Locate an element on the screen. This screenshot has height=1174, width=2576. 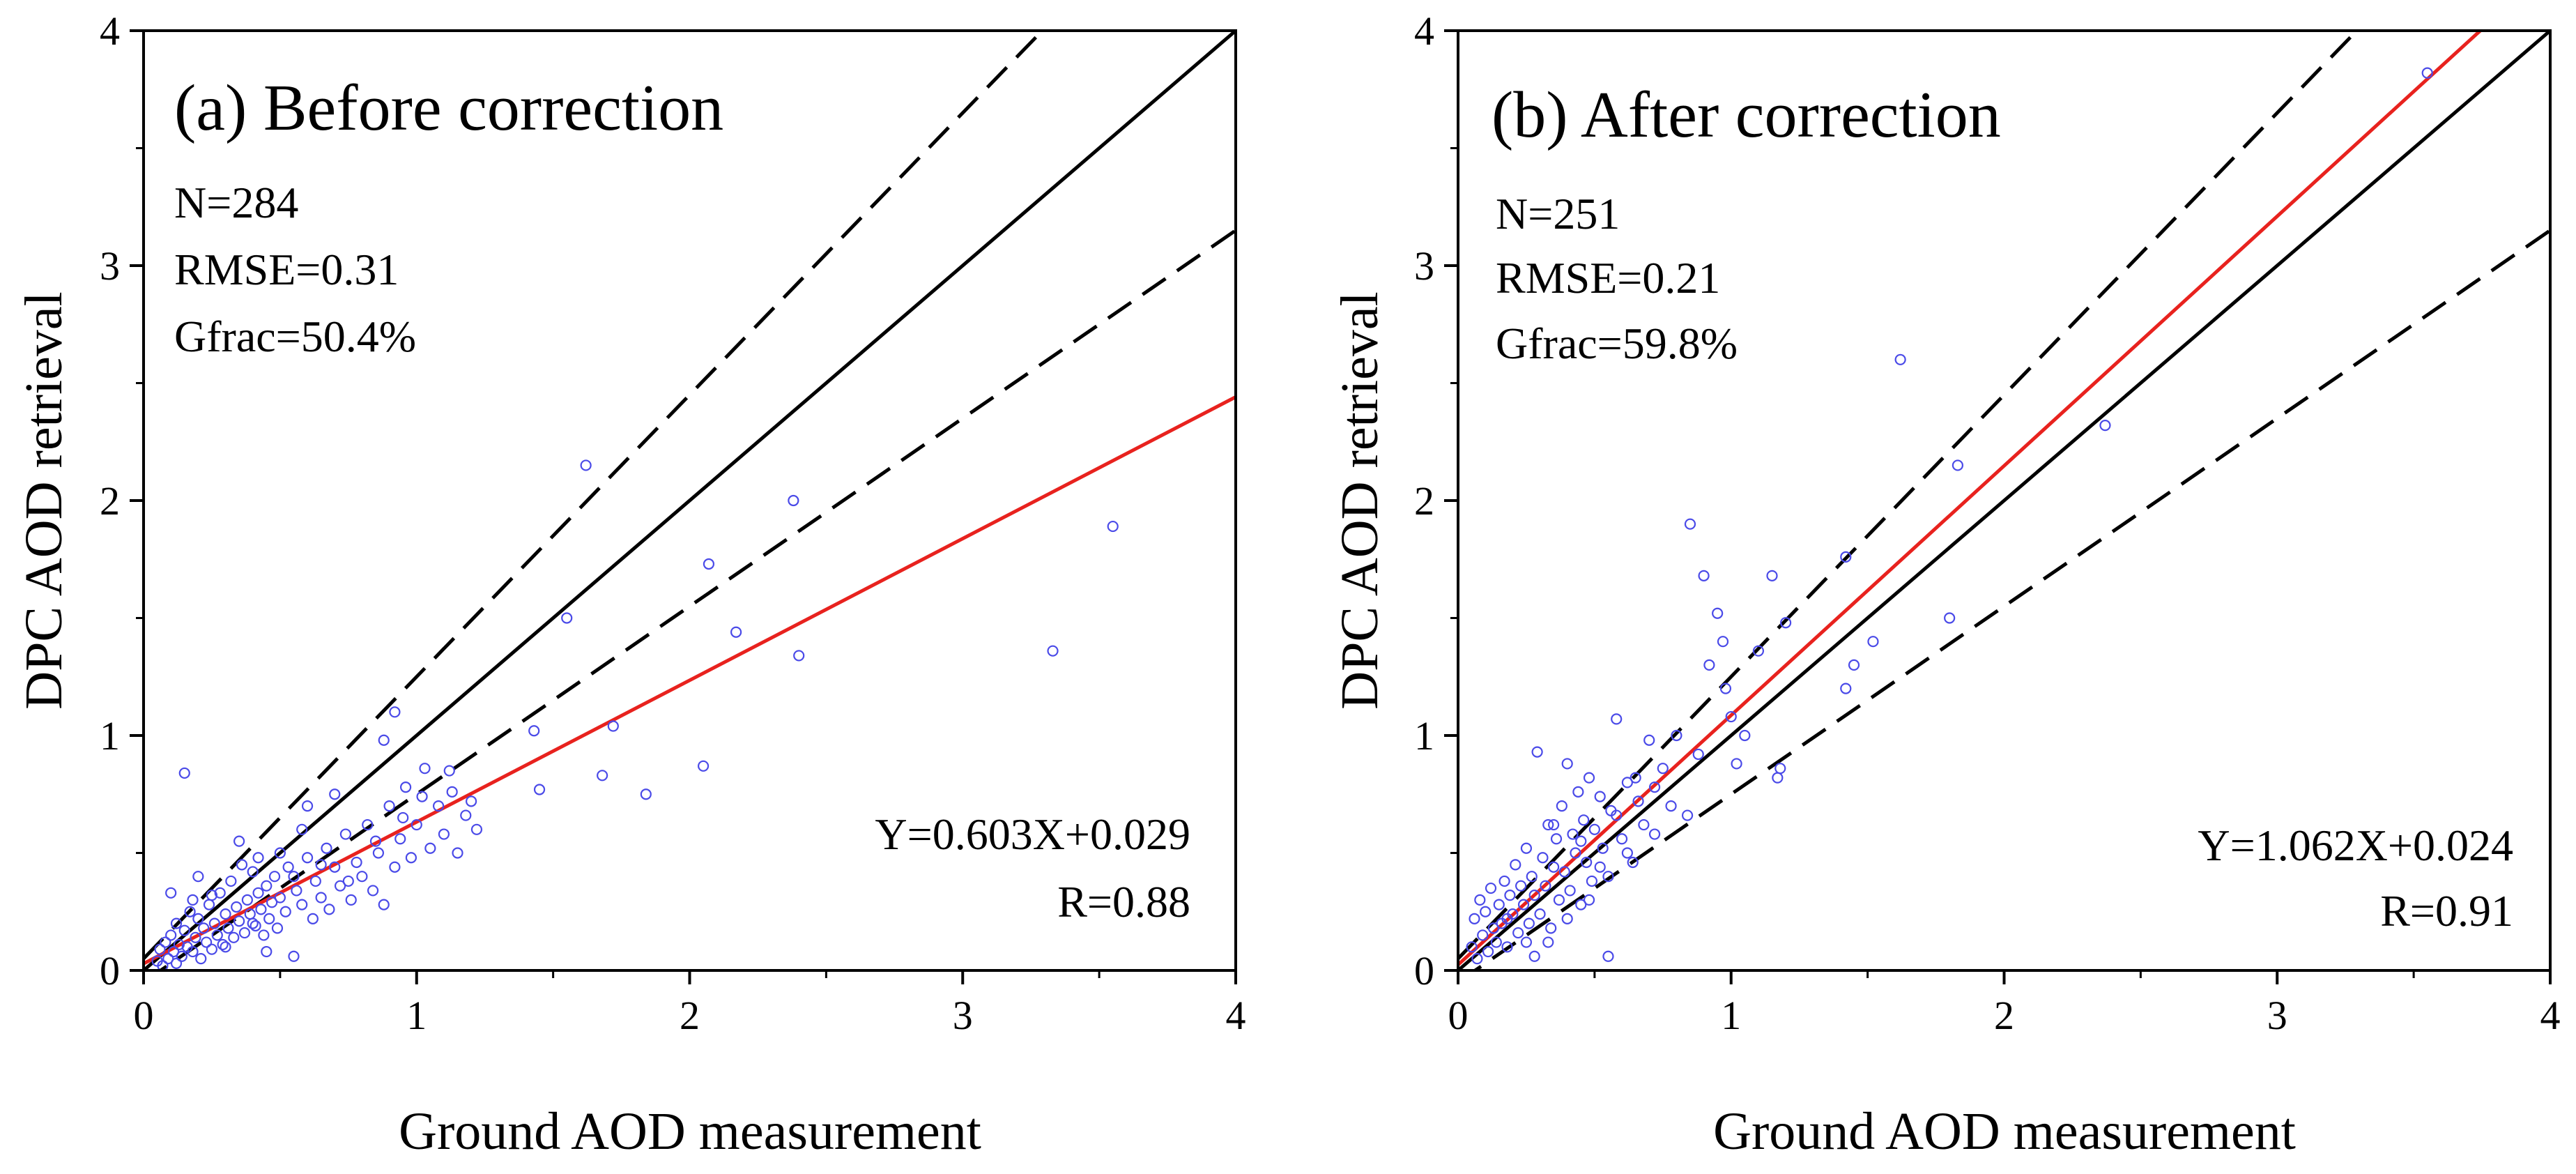
y-tick-label: 2 is located at coordinates (110, 501).